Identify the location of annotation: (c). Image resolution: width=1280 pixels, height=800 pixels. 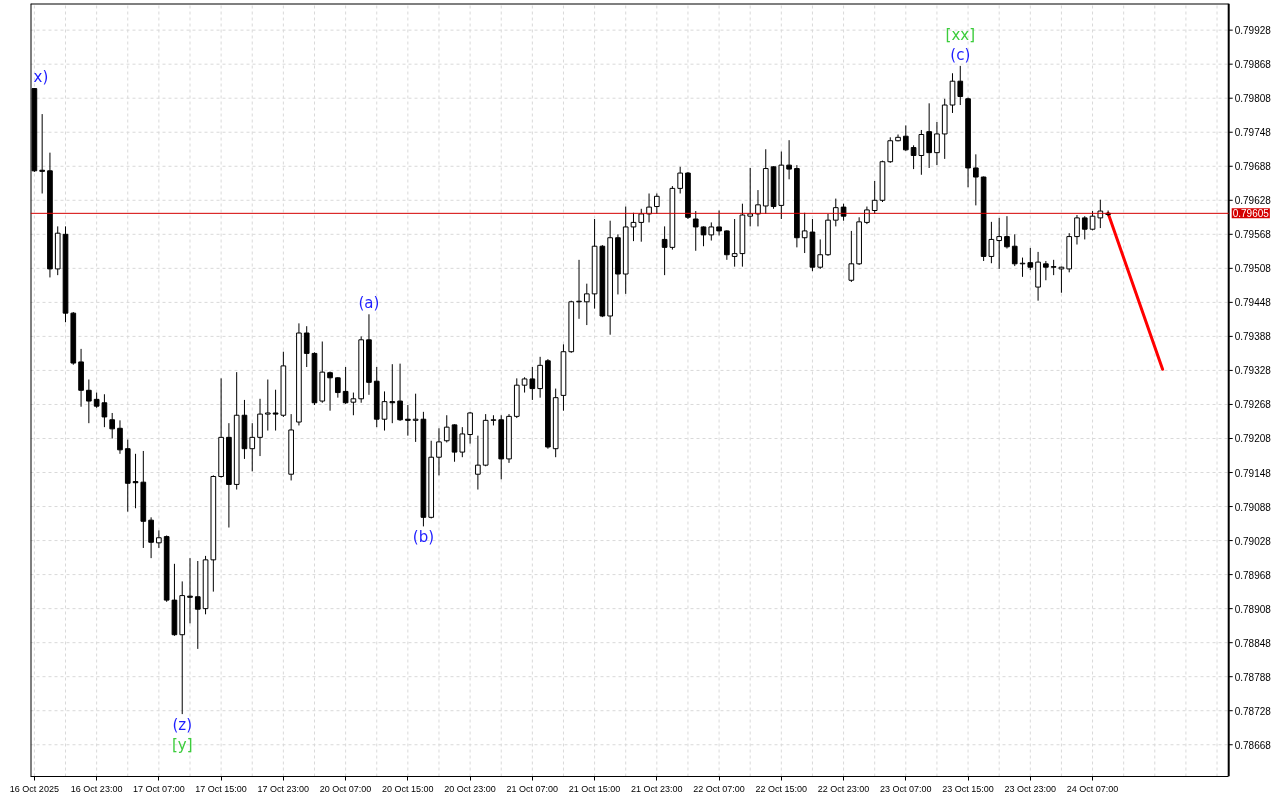
(960, 54).